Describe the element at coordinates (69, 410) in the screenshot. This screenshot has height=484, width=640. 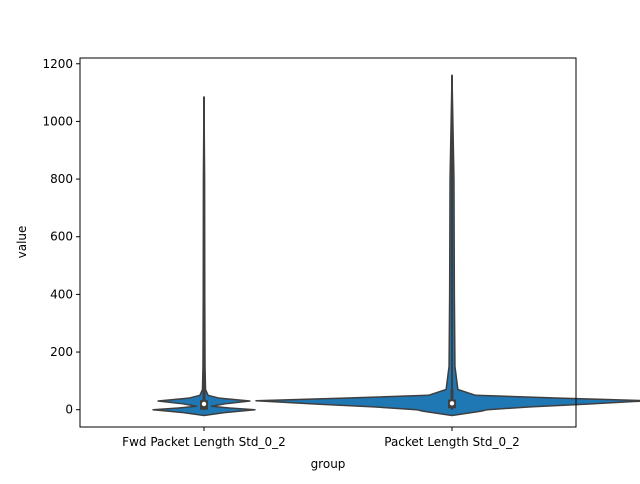
I see `y-tick-label: 0` at that location.